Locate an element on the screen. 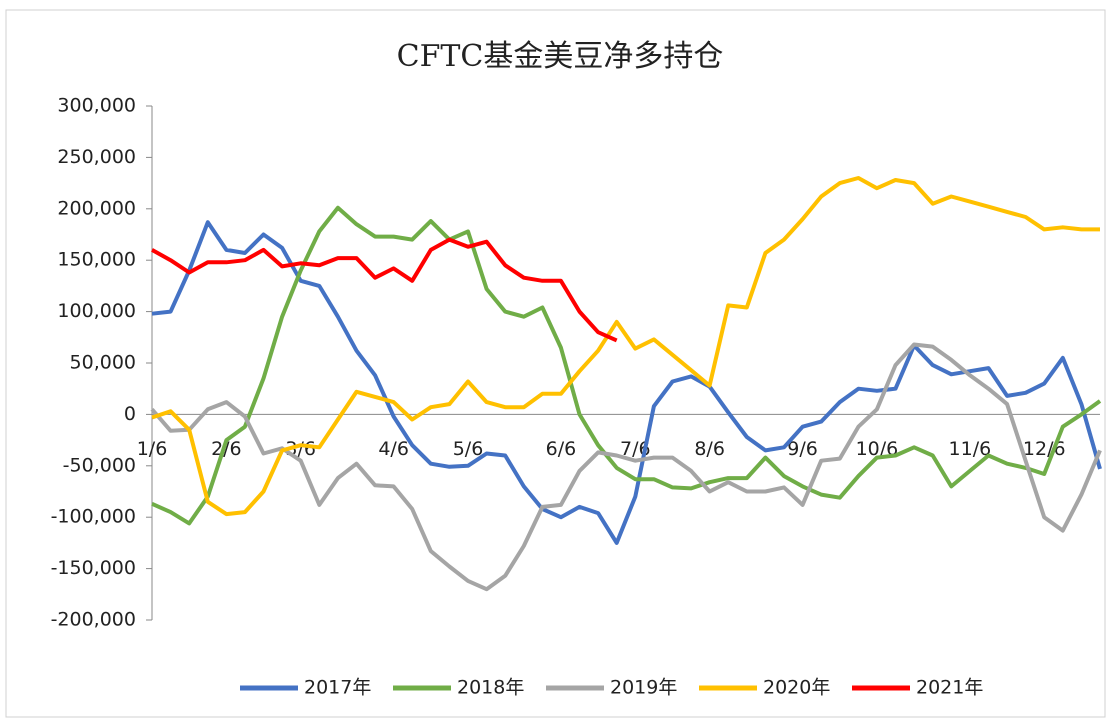 The height and width of the screenshot is (718, 1106). x-tick-label: 8/6 is located at coordinates (709, 449).